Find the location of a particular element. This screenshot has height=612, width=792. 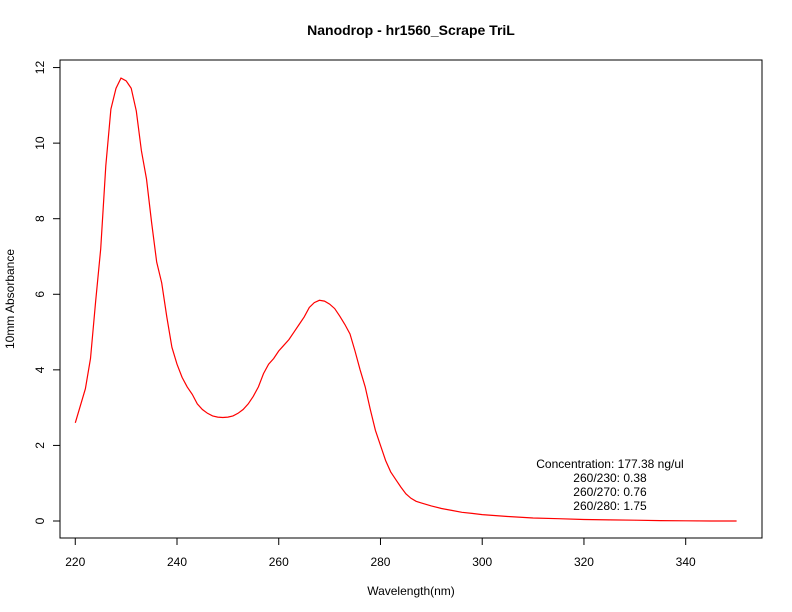

annotation-ratio-260-230: 260/230: 0.38 is located at coordinates (610, 478).